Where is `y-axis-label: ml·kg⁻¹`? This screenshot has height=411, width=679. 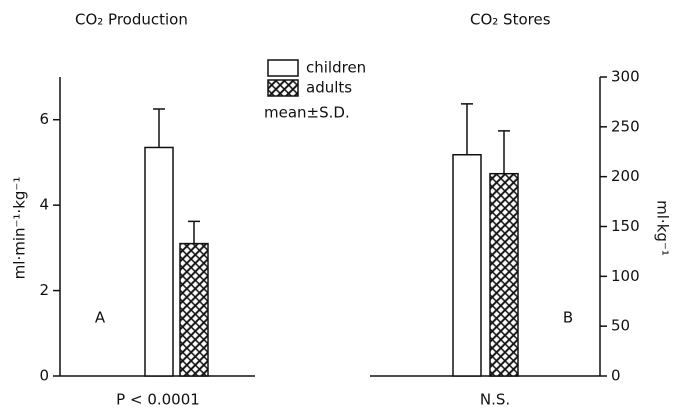 y-axis-label: ml·kg⁻¹ is located at coordinates (663, 228).